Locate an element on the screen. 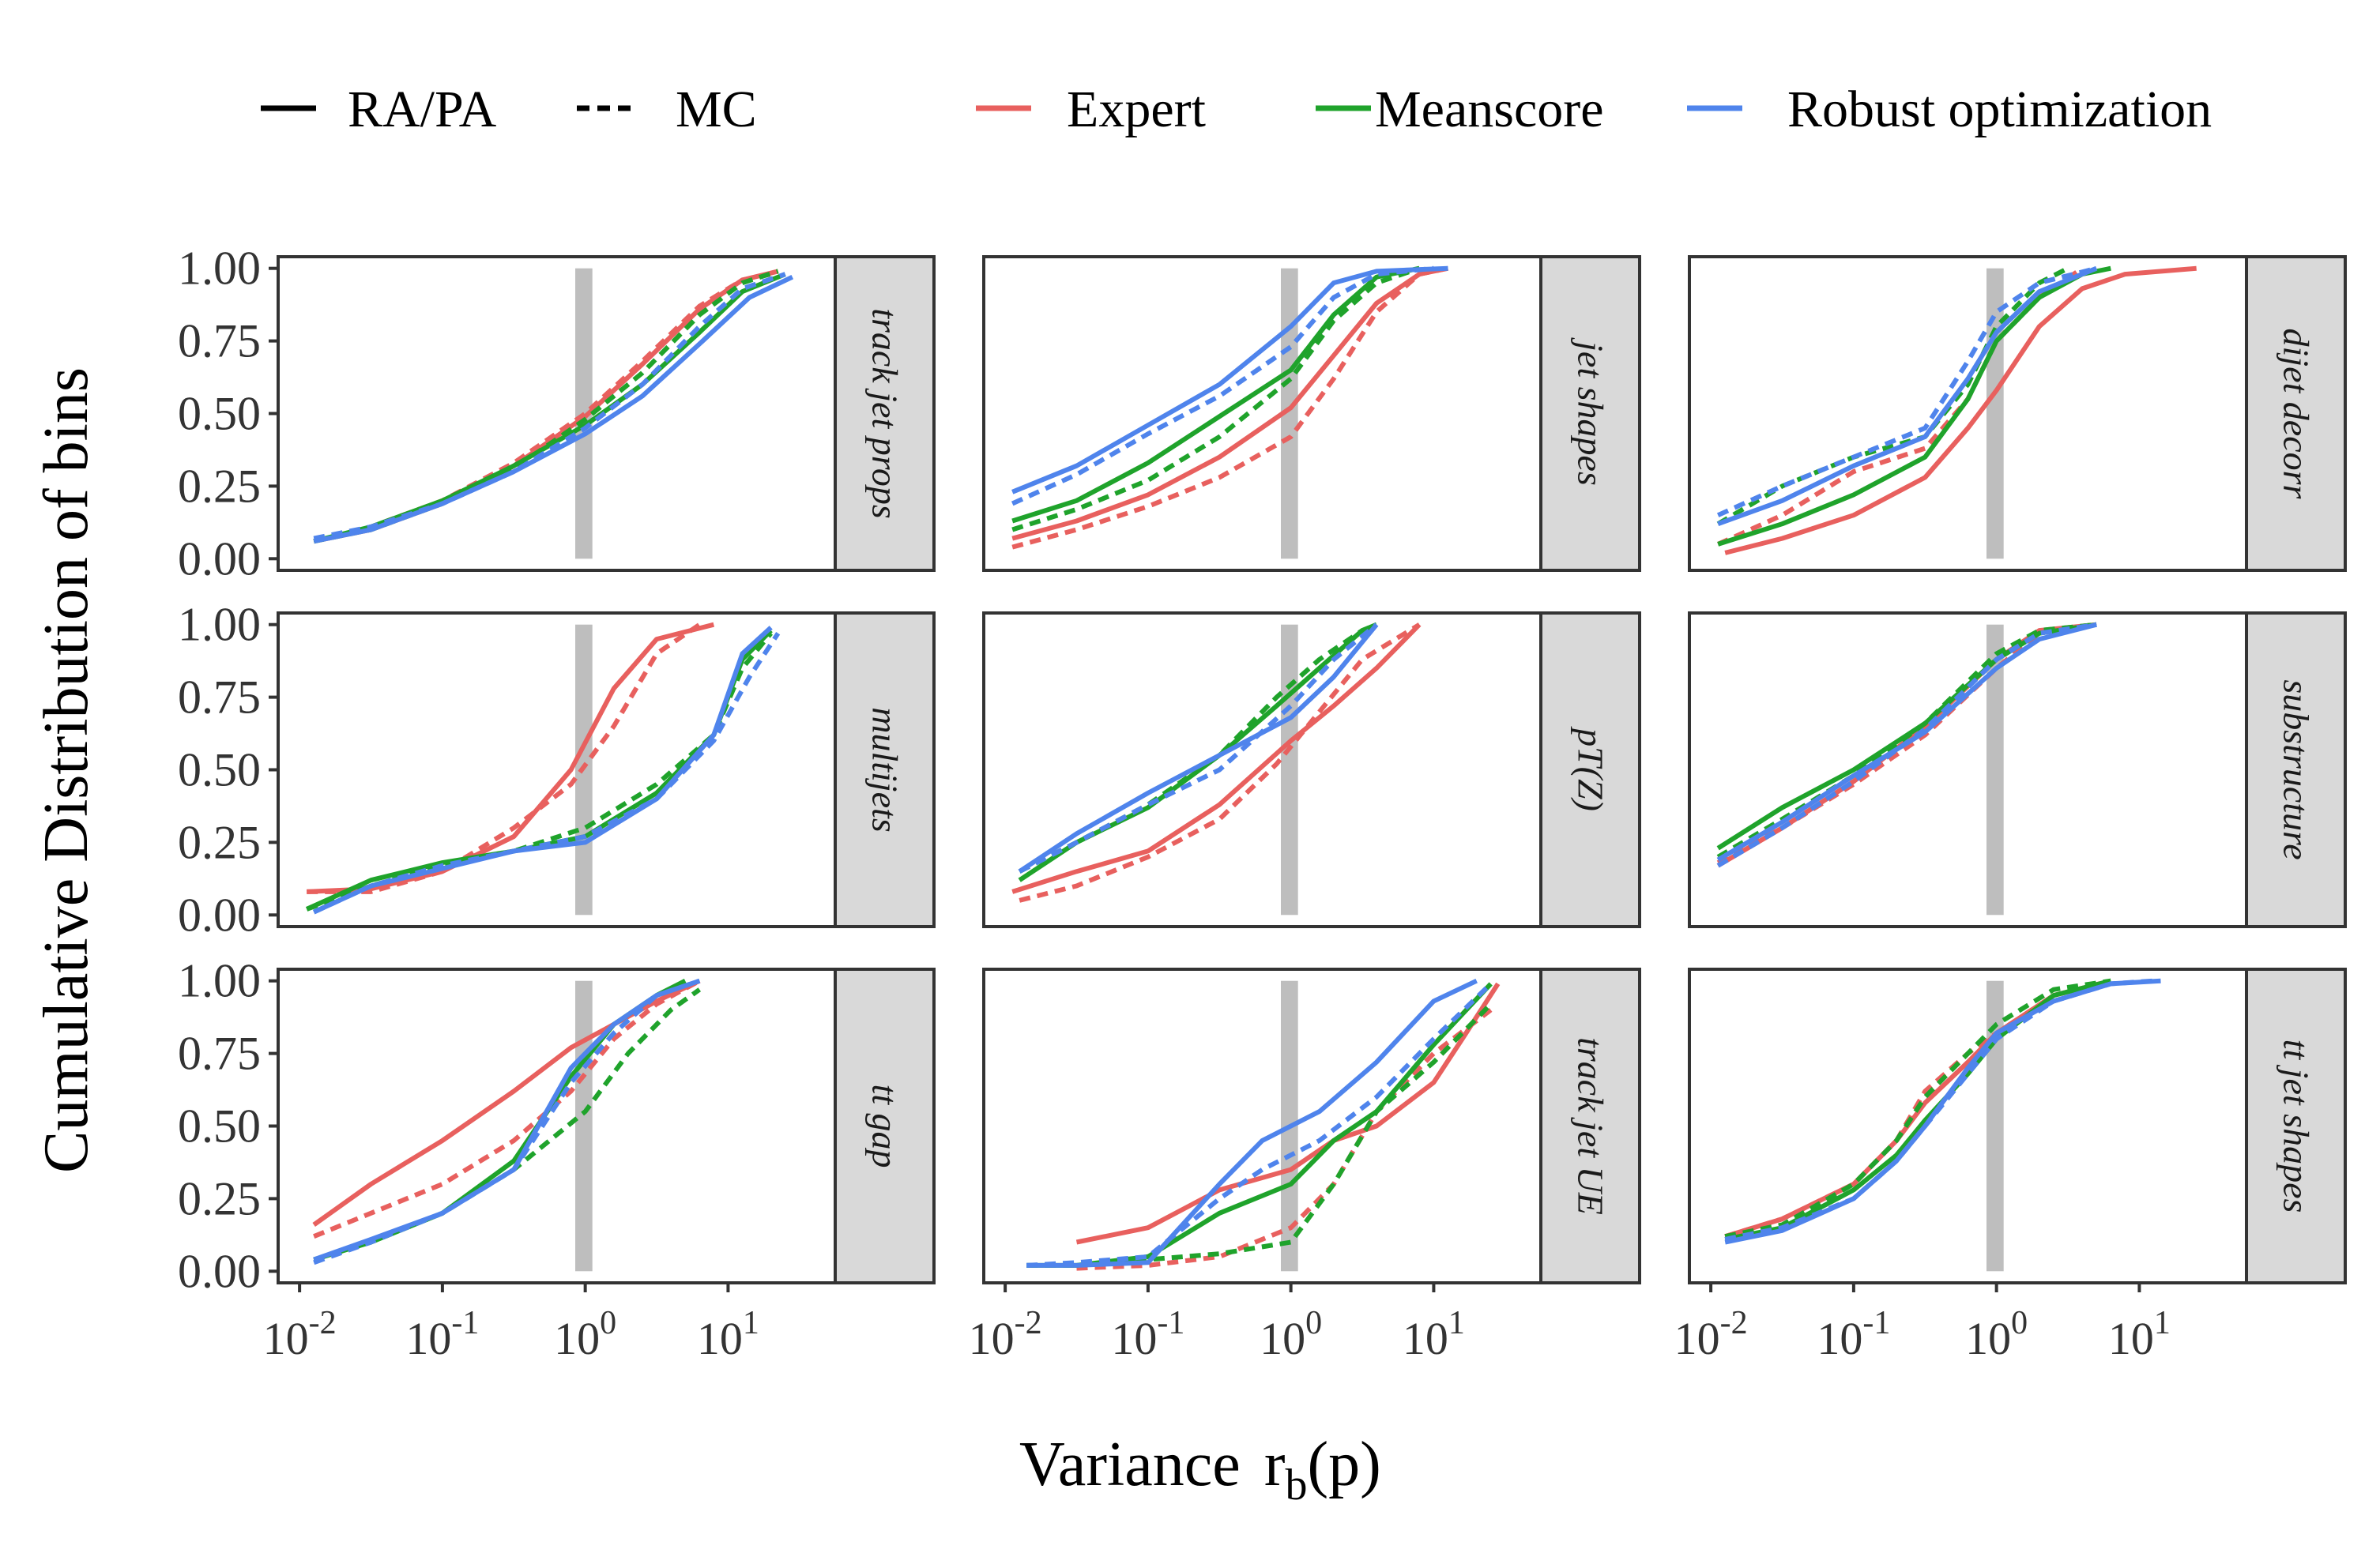  panel-dijet-decorr: dijet decorr is located at coordinates (2017, 413).